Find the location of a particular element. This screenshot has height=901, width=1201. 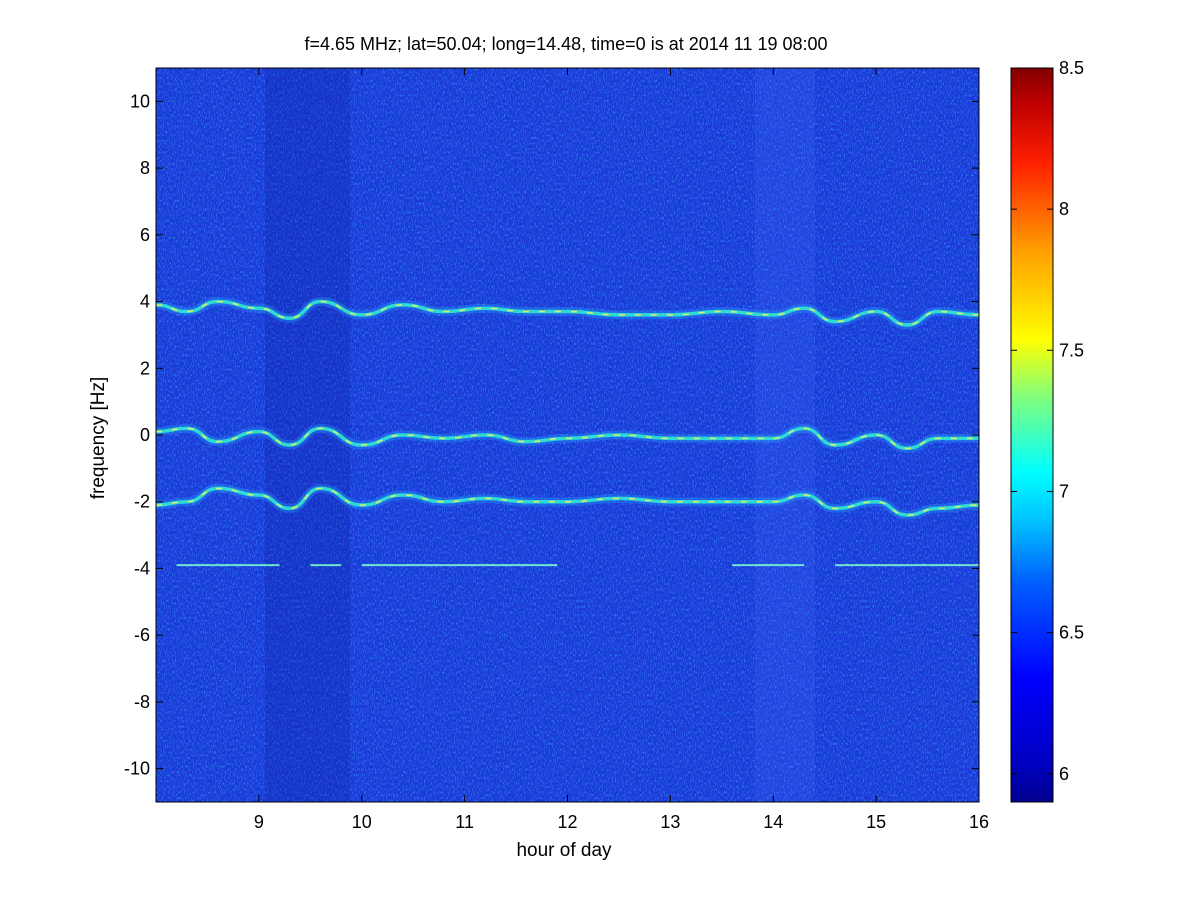

y-tick-label: -6 is located at coordinates (142, 635).